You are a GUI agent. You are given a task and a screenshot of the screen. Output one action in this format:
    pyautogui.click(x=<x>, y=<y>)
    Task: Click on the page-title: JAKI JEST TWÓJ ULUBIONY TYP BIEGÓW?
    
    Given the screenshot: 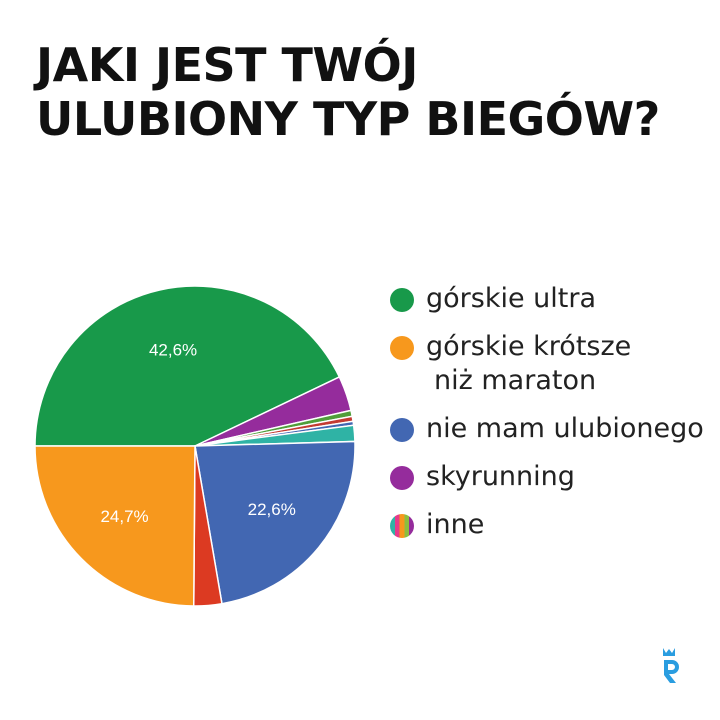 What is the action you would take?
    pyautogui.click(x=348, y=92)
    